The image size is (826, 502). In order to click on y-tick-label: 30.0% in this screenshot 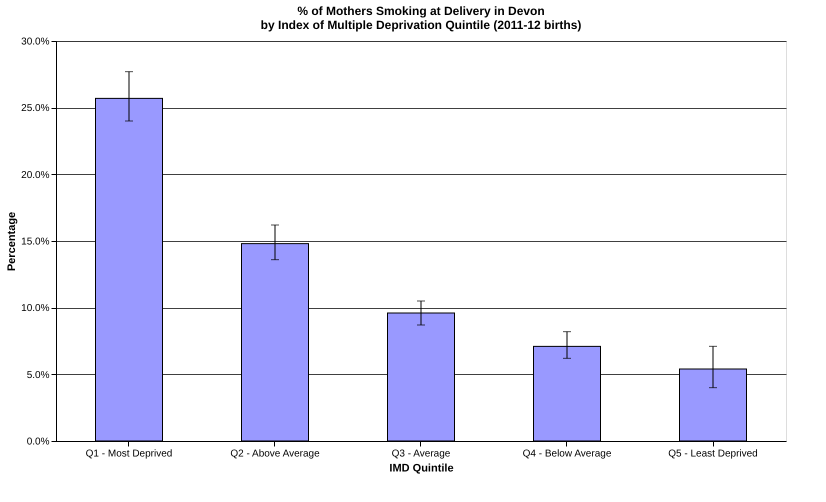, I will do `click(35, 42)`.